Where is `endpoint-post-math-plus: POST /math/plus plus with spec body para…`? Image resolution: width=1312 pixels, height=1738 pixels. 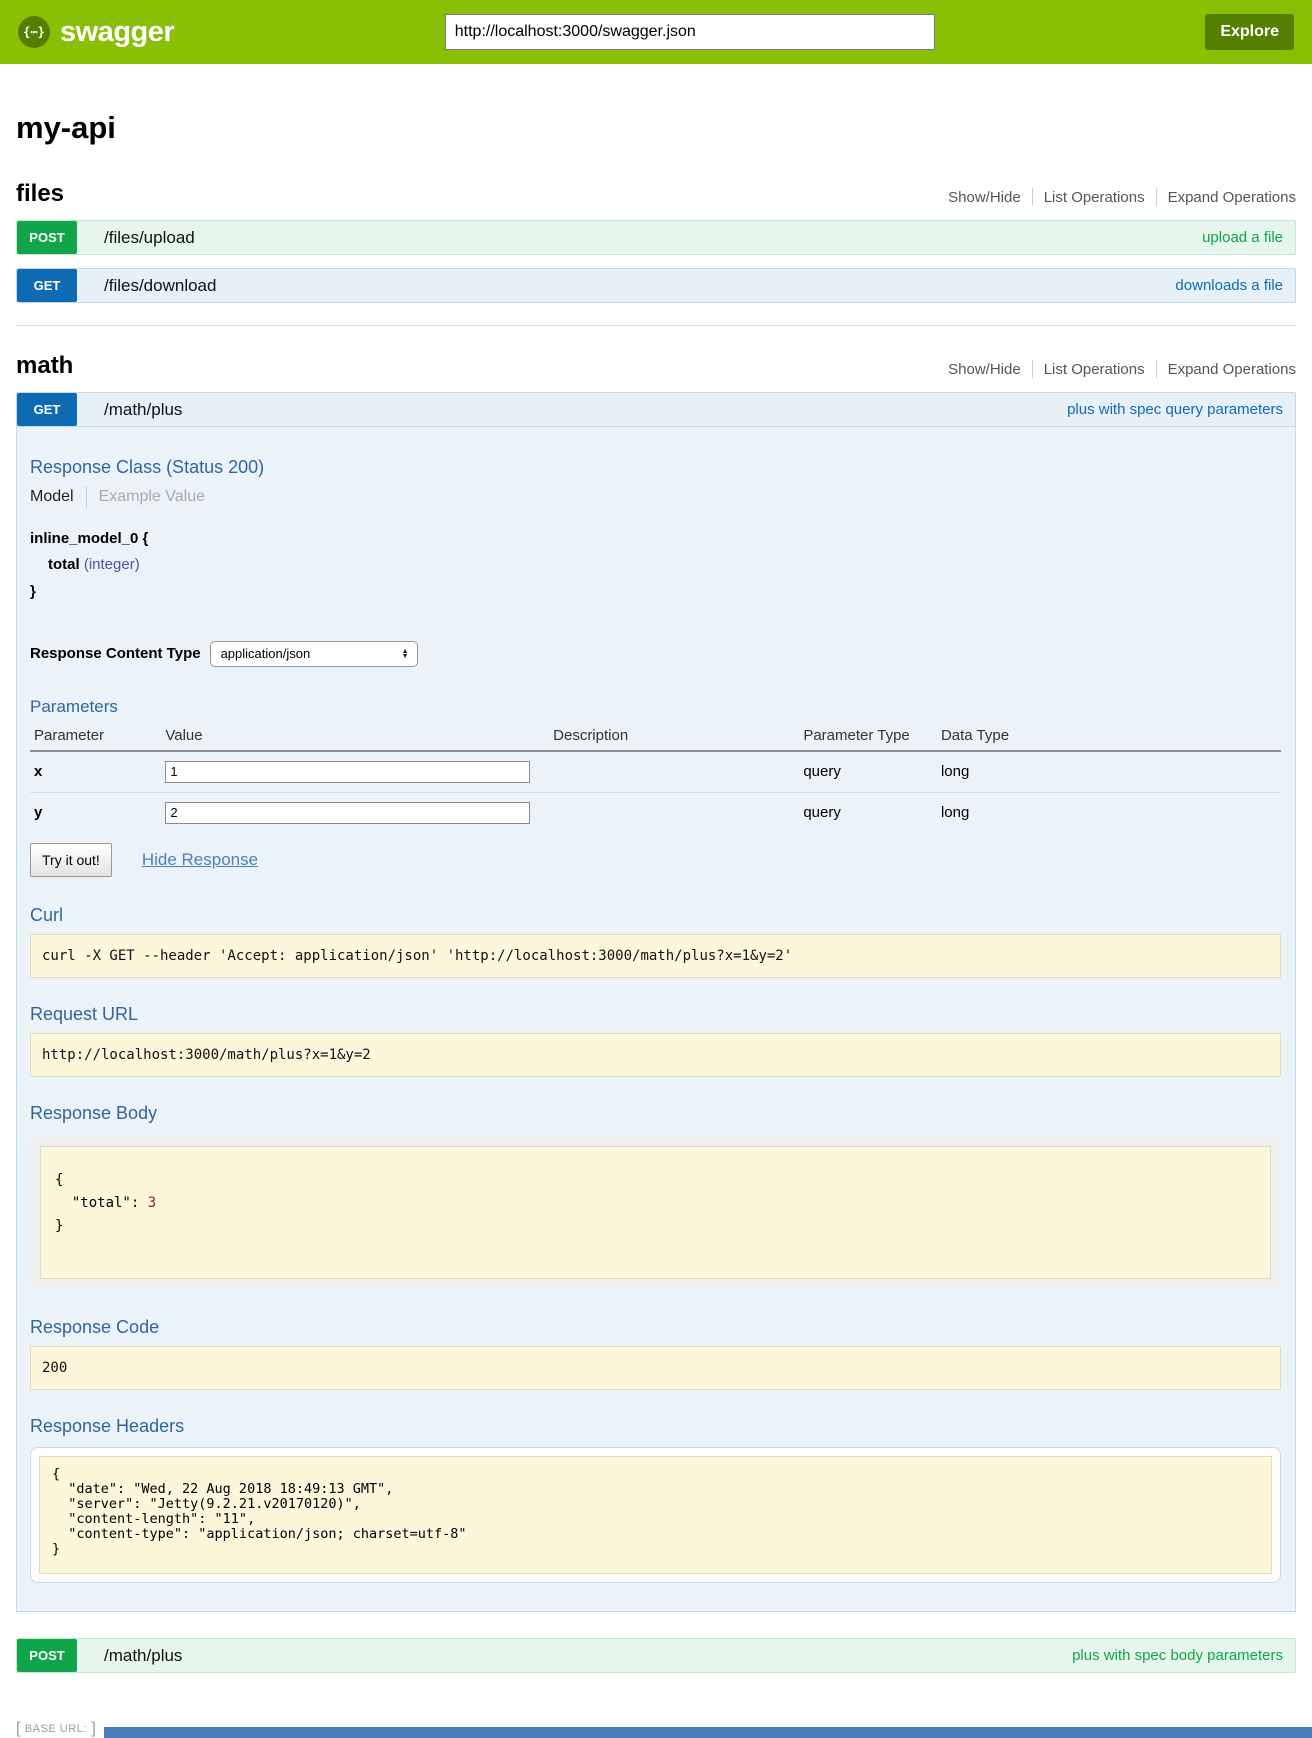
endpoint-post-math-plus: POST /math/plus plus with spec body para… is located at coordinates (656, 1656).